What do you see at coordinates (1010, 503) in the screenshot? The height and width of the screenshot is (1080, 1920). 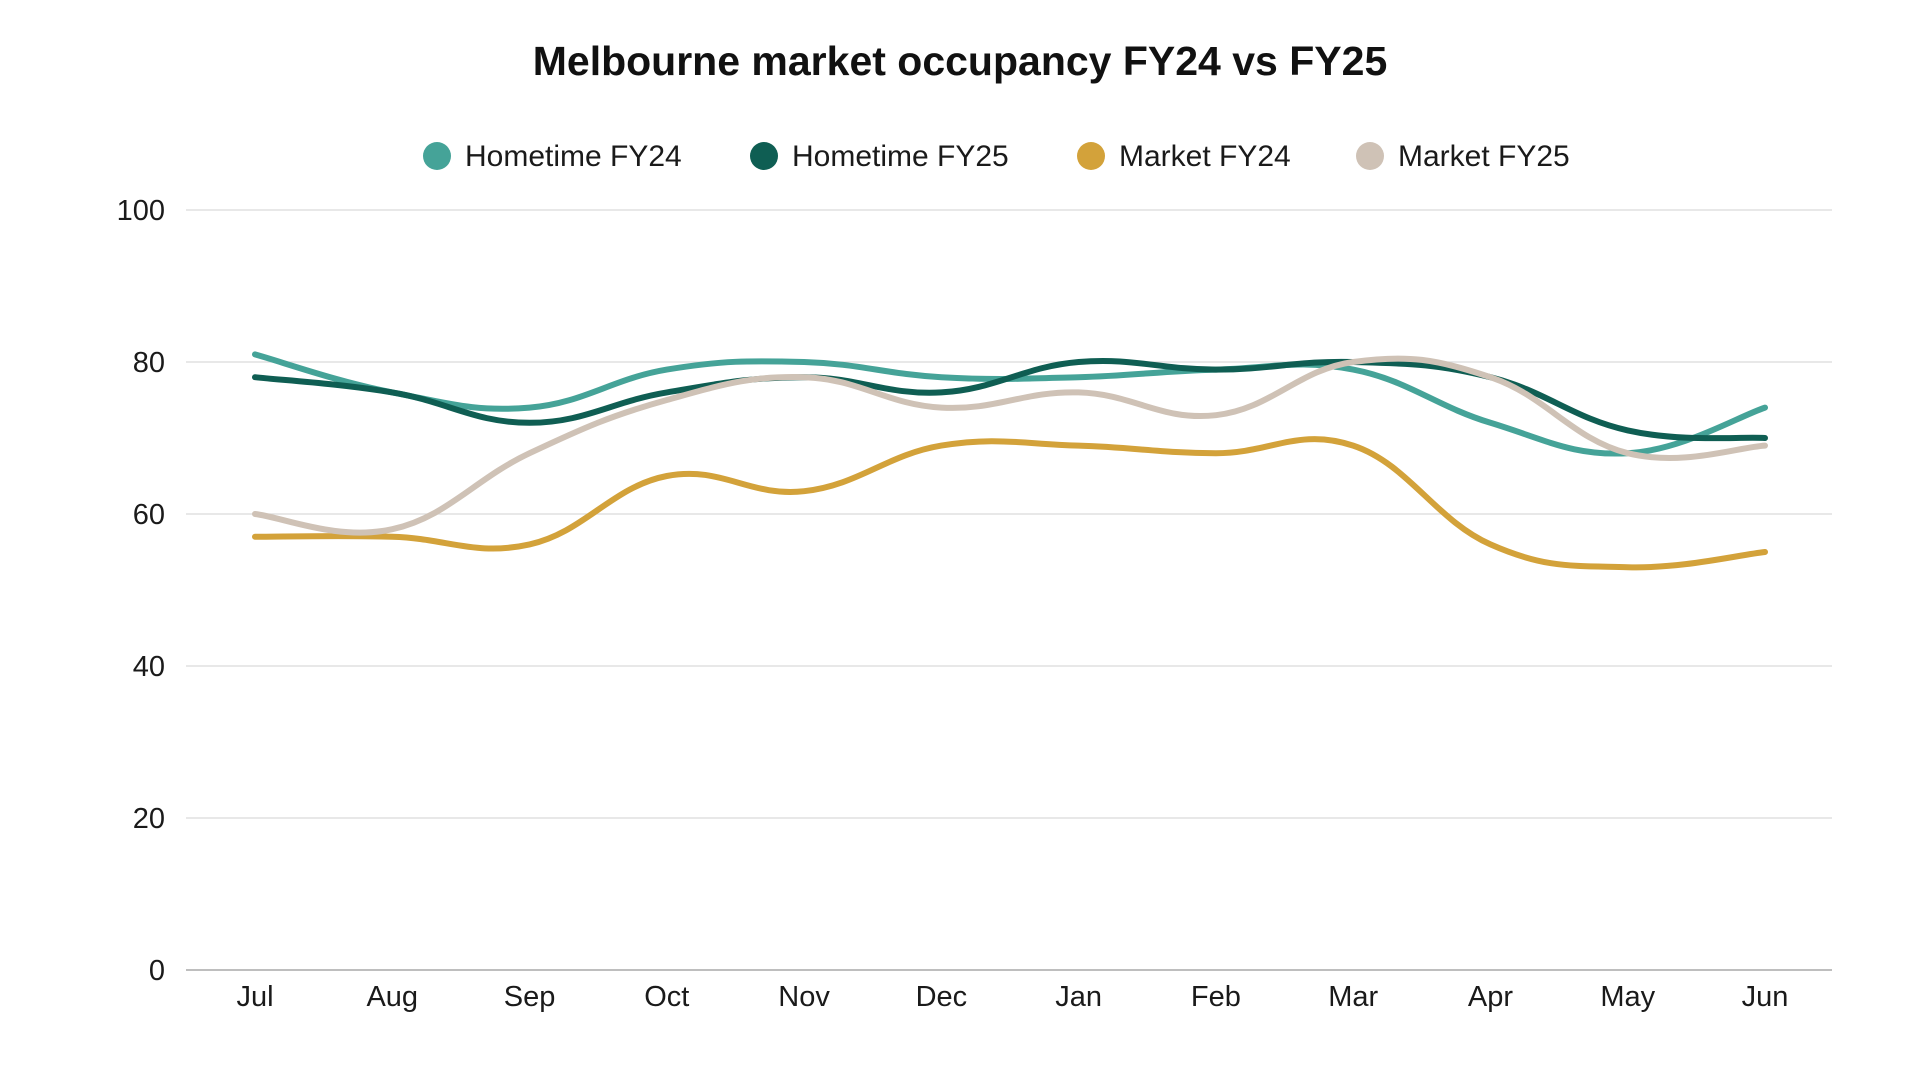 I see `series-line-market-fy24` at bounding box center [1010, 503].